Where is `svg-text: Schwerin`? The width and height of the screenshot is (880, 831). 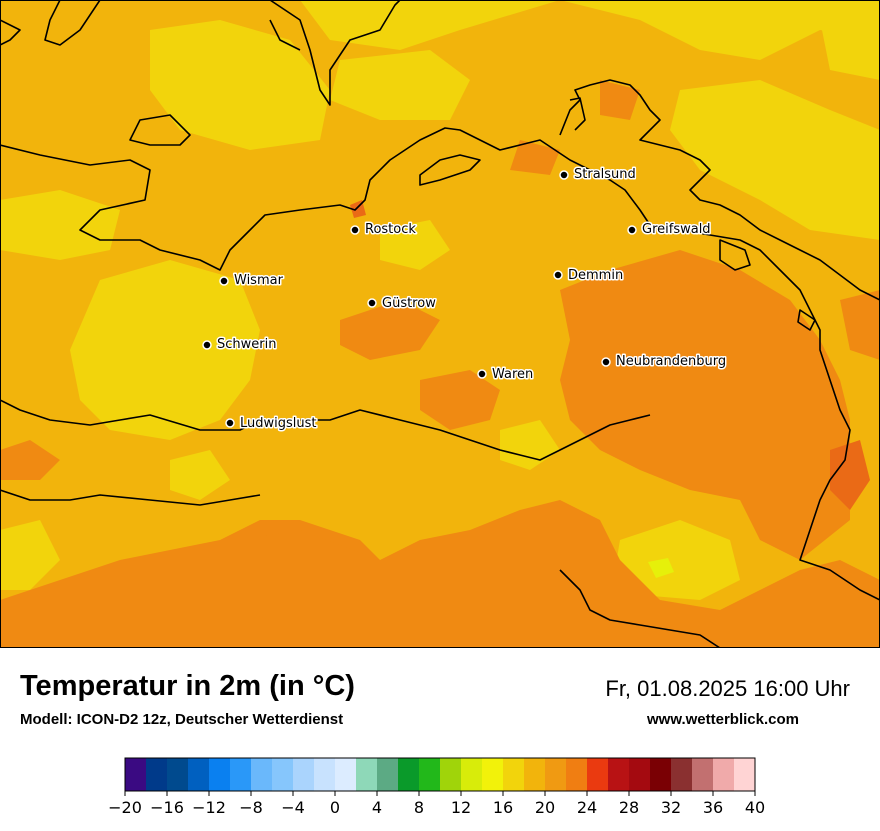 svg-text: Schwerin is located at coordinates (246, 344).